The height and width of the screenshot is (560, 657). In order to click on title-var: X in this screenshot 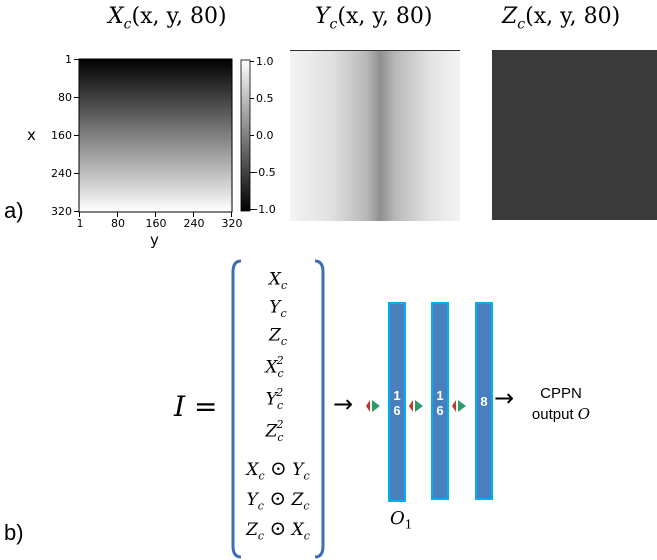, I will do `click(116, 16)`.